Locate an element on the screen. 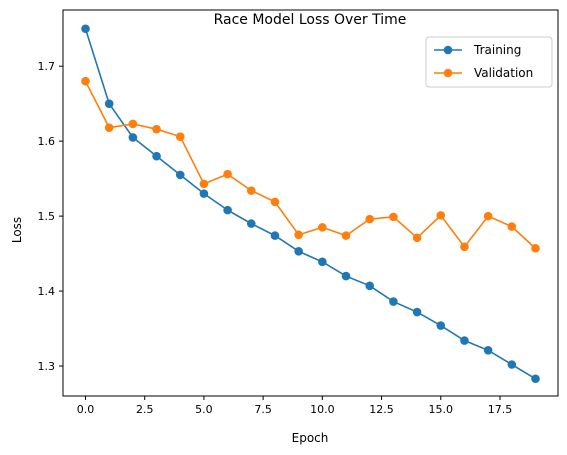 This screenshot has height=455, width=567. legend-label-validation: Validation is located at coordinates (503, 73).